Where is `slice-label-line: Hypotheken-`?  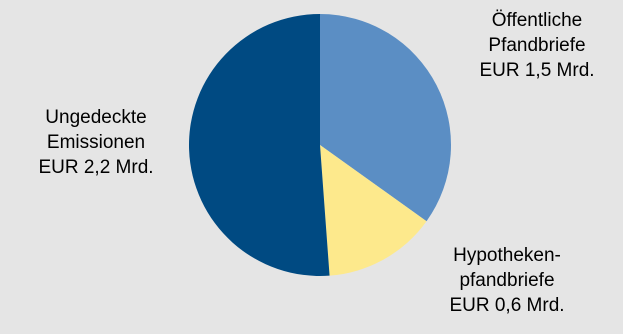 slice-label-line: Hypotheken- is located at coordinates (507, 255).